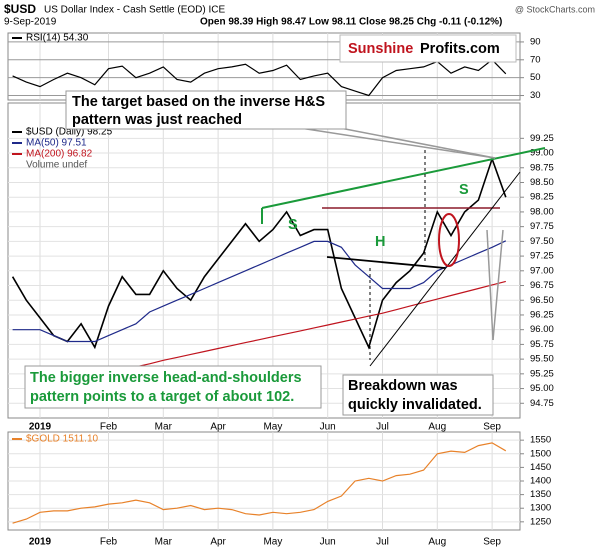  Describe the element at coordinates (542, 197) in the screenshot. I see `y-tick-label: 98.25` at that location.